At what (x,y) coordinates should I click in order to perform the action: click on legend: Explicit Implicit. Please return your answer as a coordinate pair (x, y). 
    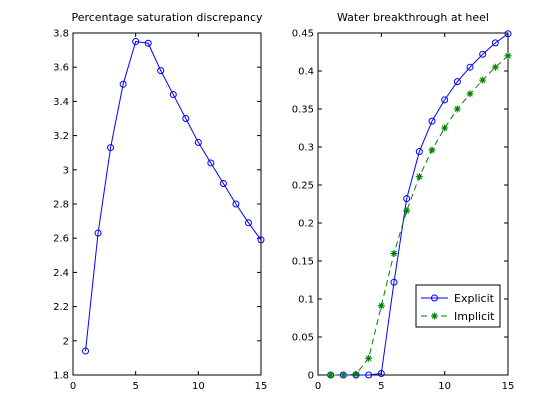
    Looking at the image, I should click on (458, 306).